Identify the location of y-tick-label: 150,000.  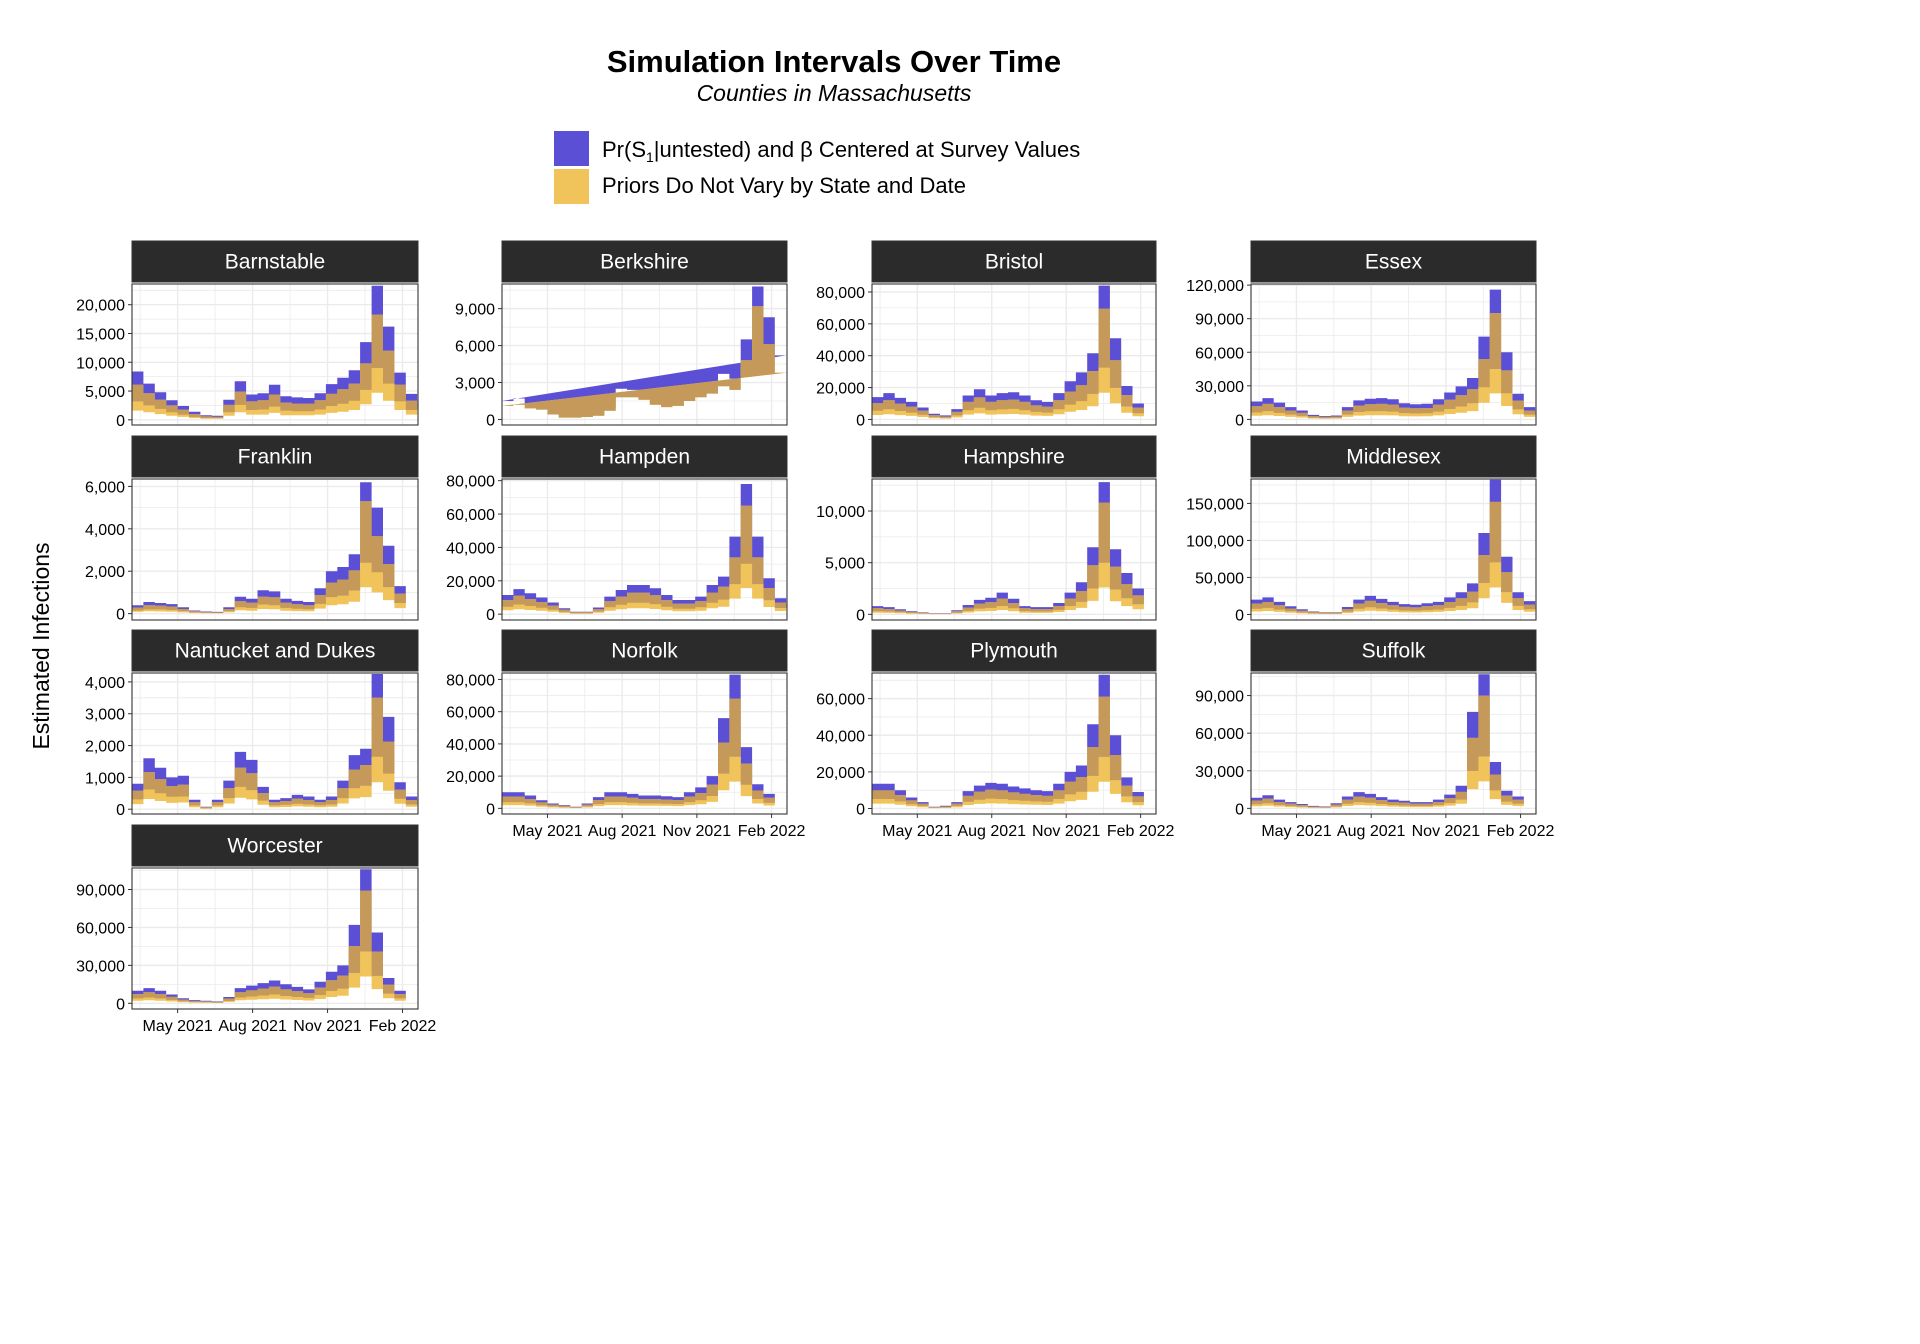
(1215, 504).